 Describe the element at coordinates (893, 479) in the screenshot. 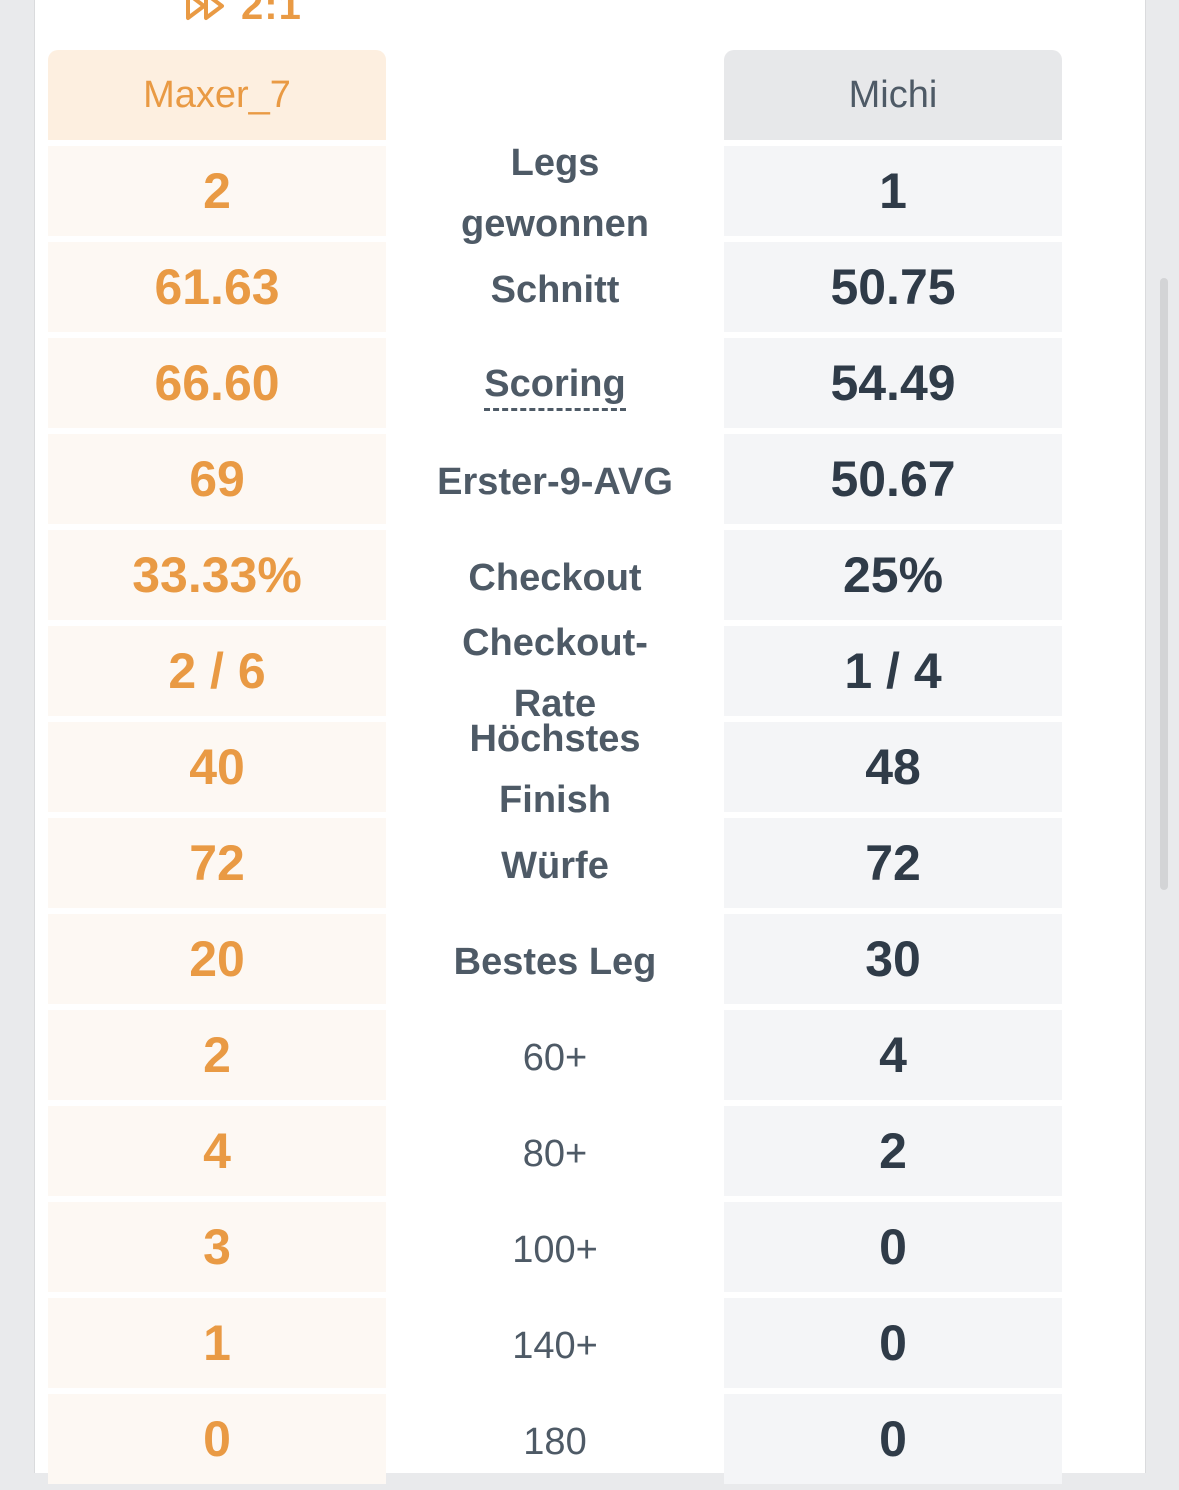

I see `right-first-9-avg: 50.67` at that location.